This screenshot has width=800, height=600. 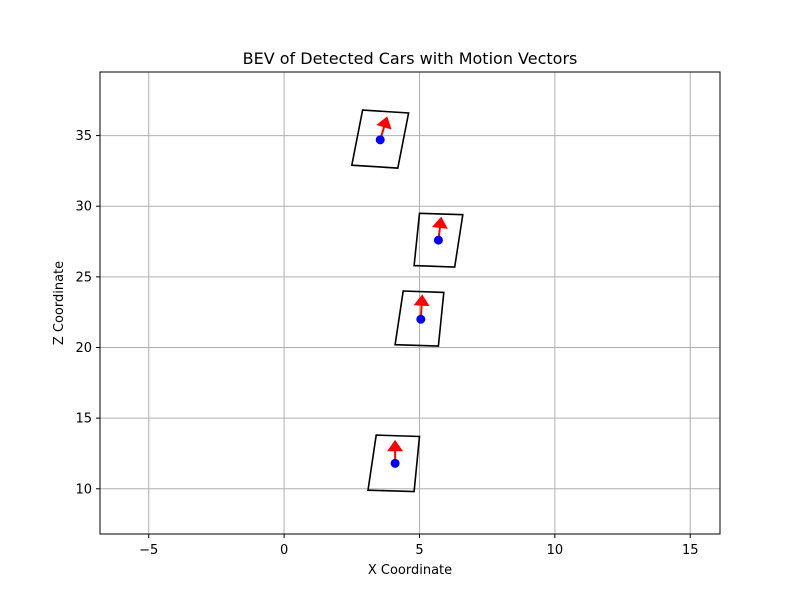 I want to click on y-axis-title: Z Coordinate, so click(x=59, y=303).